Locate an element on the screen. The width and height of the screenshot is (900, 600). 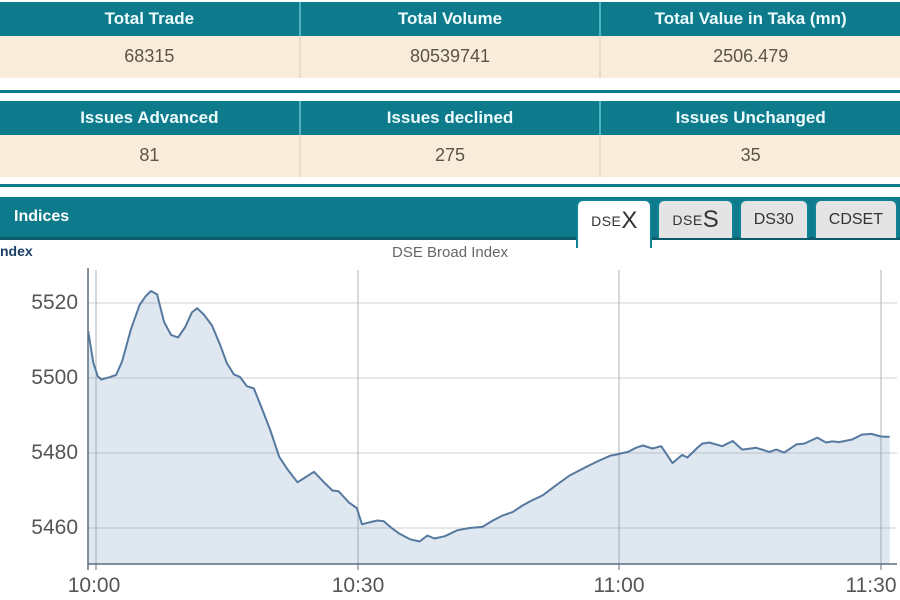
x-tick-1130: 11:30 is located at coordinates (871, 585).